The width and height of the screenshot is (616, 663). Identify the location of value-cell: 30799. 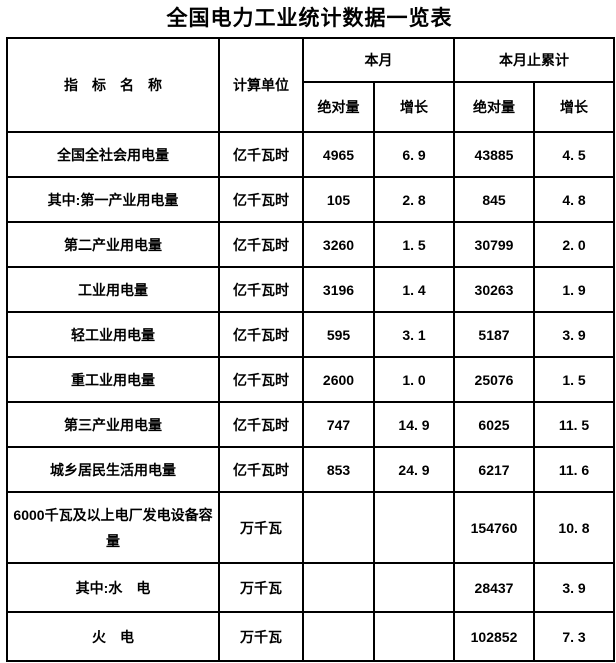
(494, 244).